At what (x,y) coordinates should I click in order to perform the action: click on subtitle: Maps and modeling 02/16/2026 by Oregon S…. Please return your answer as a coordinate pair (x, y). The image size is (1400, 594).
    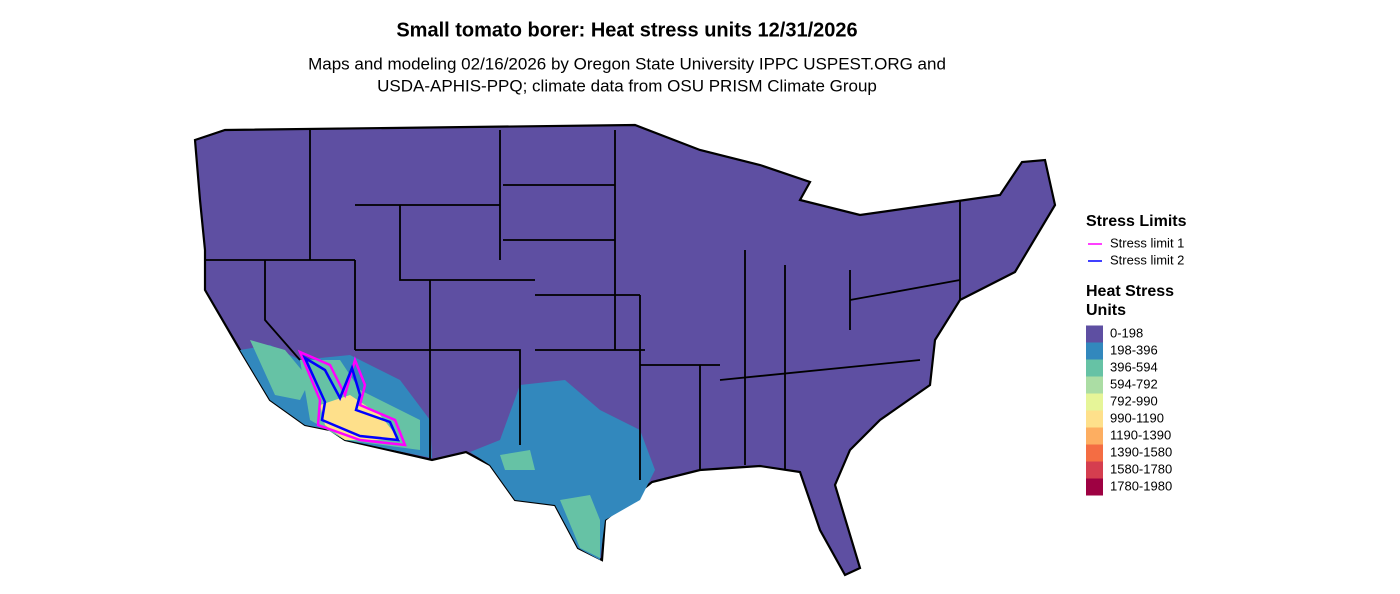
    Looking at the image, I should click on (627, 63).